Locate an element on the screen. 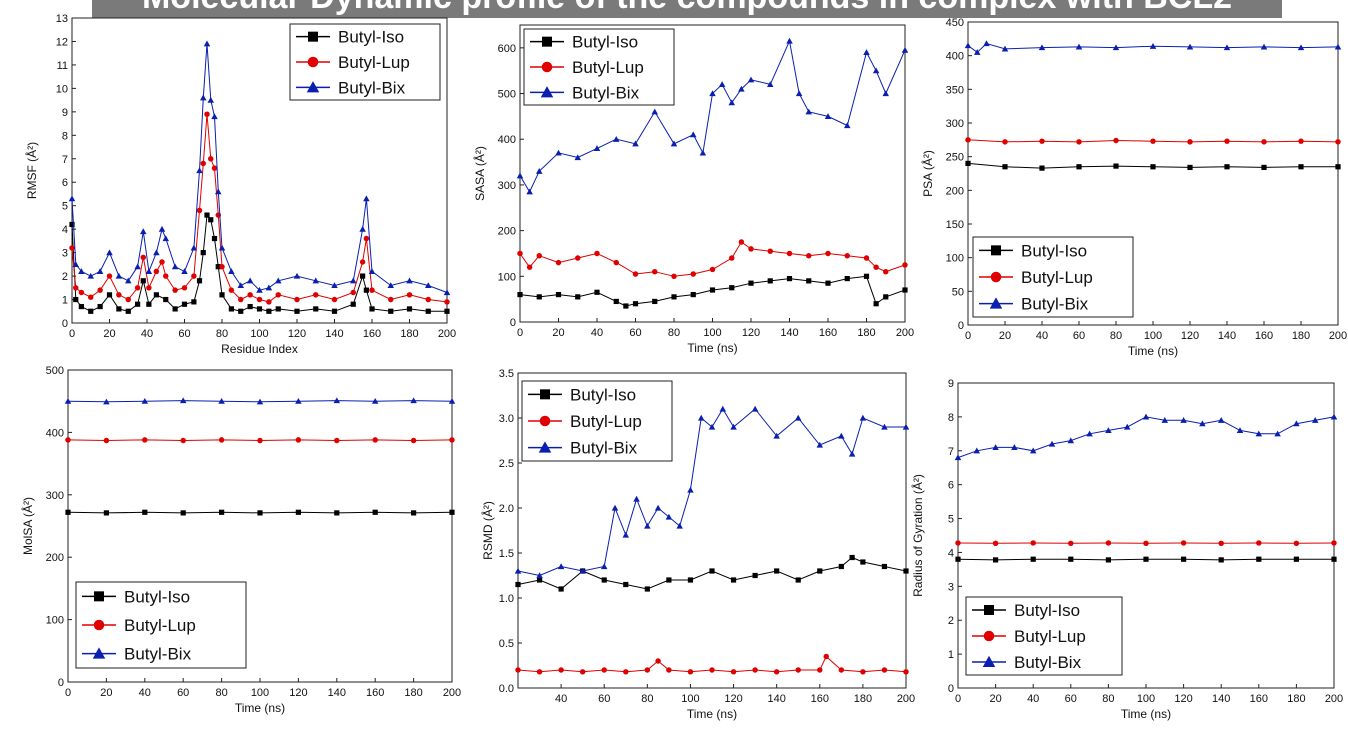 The width and height of the screenshot is (1348, 736). x-axis-label: Time (ns) is located at coordinates (712, 348).